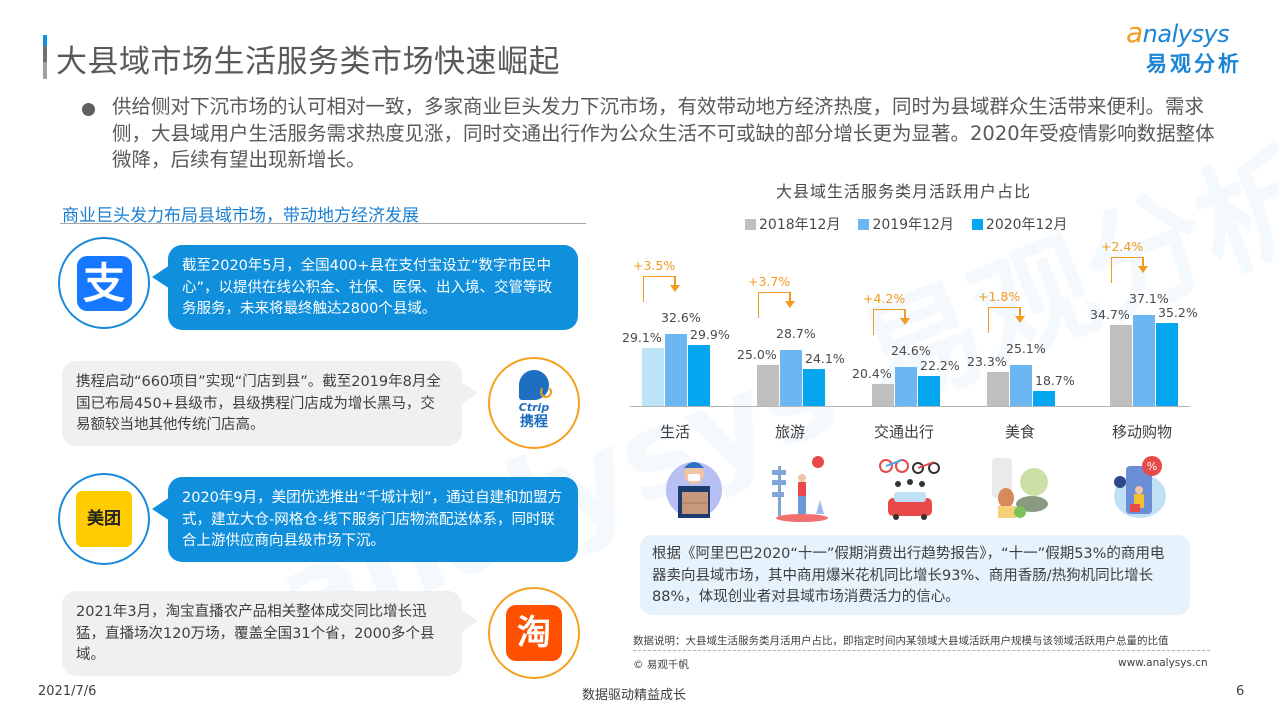 This screenshot has width=1279, height=719. What do you see at coordinates (1240, 691) in the screenshot?
I see `page-number: 6` at bounding box center [1240, 691].